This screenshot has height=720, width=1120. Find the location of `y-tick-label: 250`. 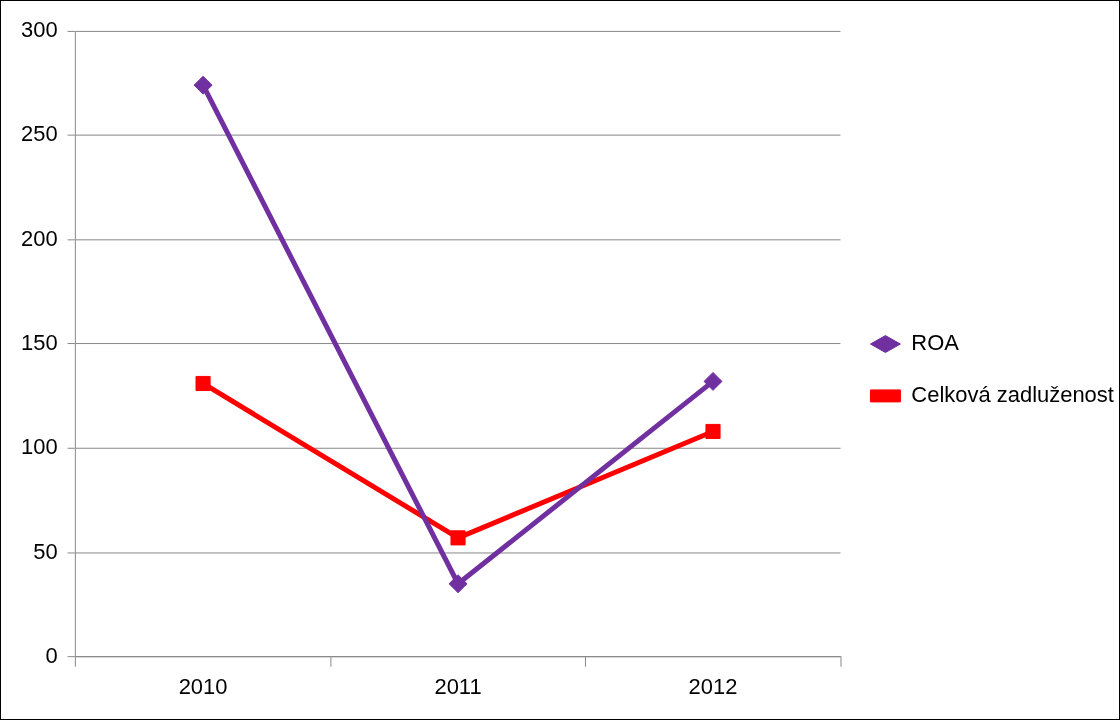

y-tick-label: 250 is located at coordinates (39, 134).